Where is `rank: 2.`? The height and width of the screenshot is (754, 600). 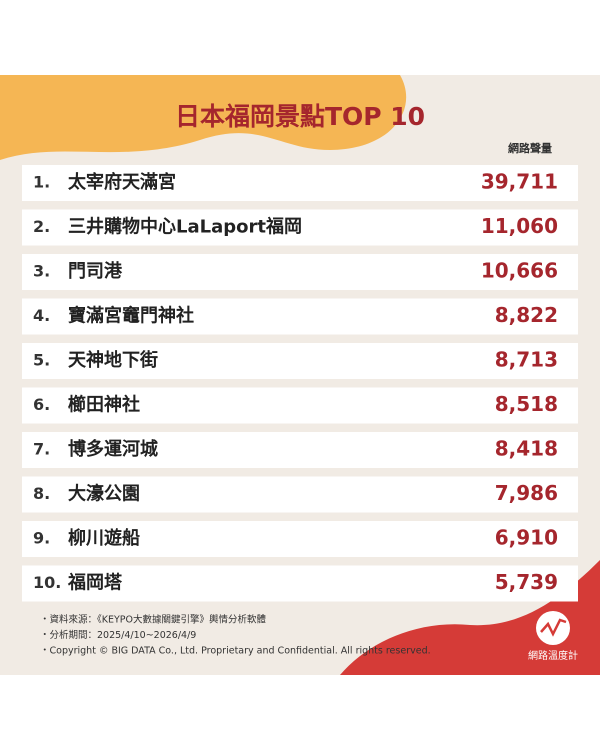 rank: 2. is located at coordinates (41, 226).